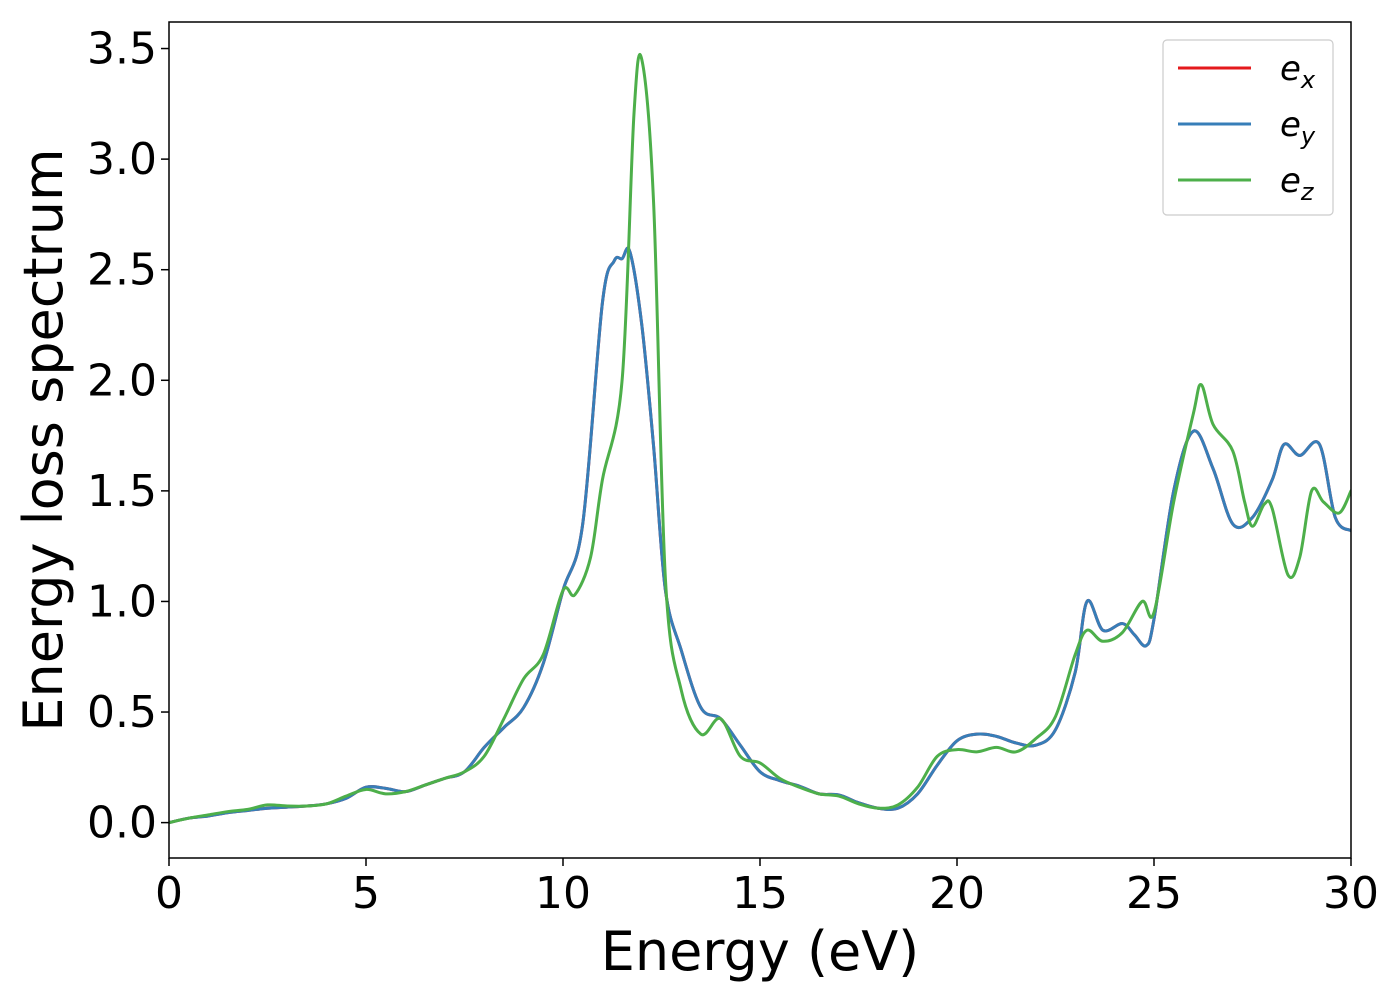 The height and width of the screenshot is (1000, 1400). What do you see at coordinates (1308, 80) in the screenshot?
I see `legend-label-subscript: x` at bounding box center [1308, 80].